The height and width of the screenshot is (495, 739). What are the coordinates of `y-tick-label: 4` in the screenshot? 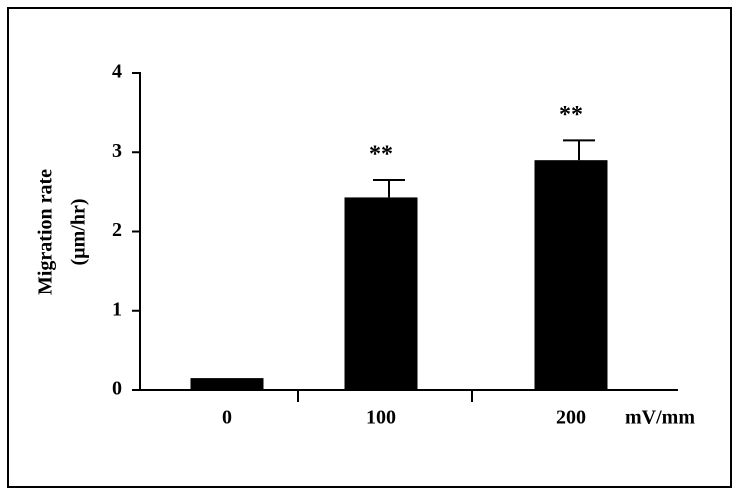 It's located at (117, 72).